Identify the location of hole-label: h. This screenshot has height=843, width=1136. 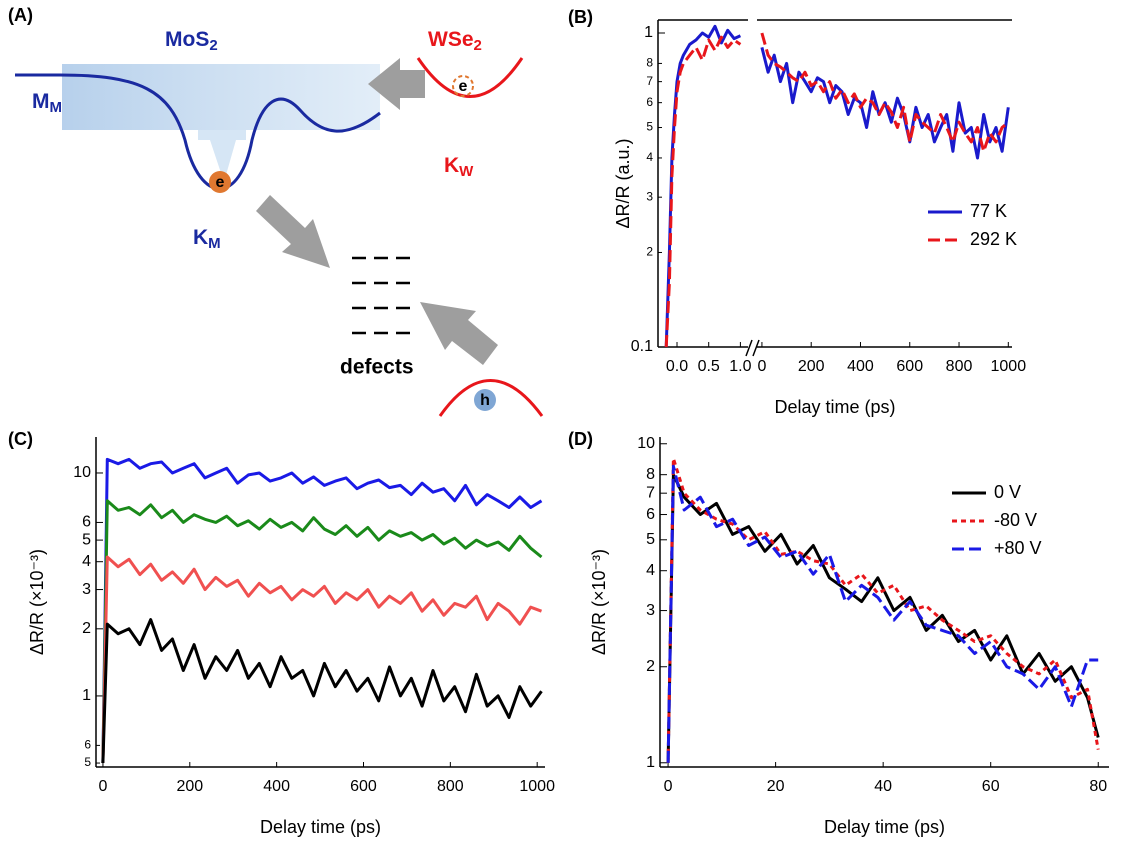
(485, 400).